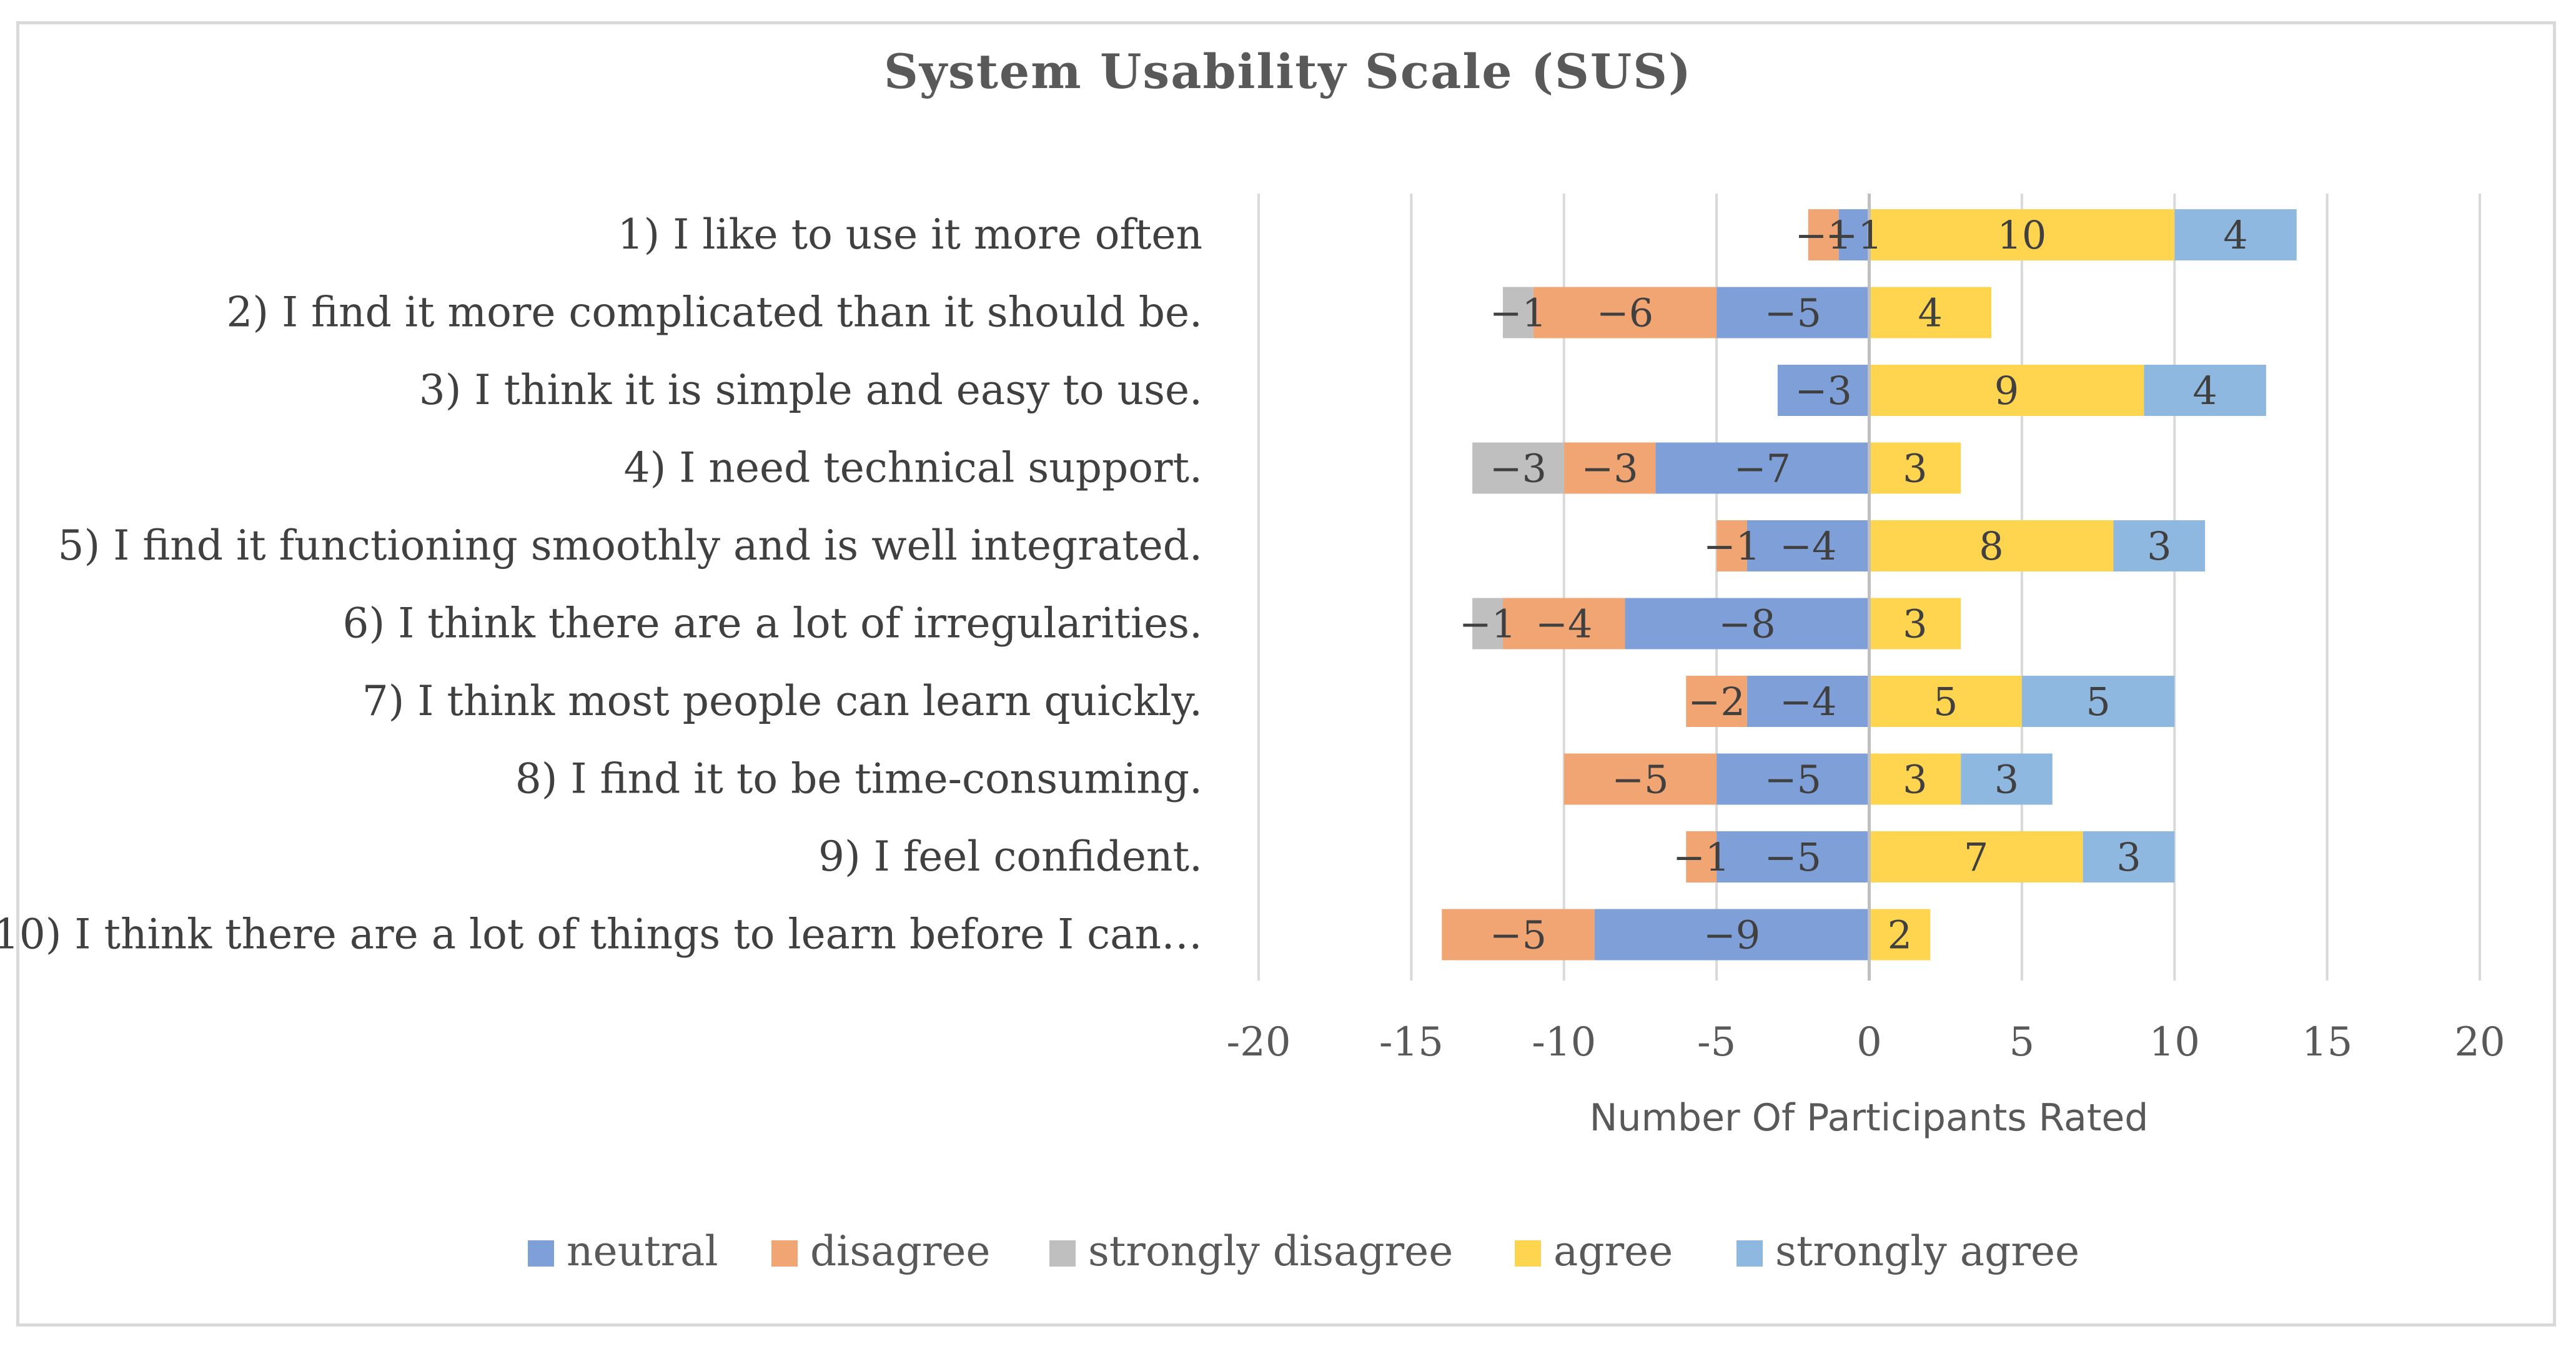 This screenshot has width=2576, height=1354. I want to click on x-tick-label: -5, so click(1716, 1042).